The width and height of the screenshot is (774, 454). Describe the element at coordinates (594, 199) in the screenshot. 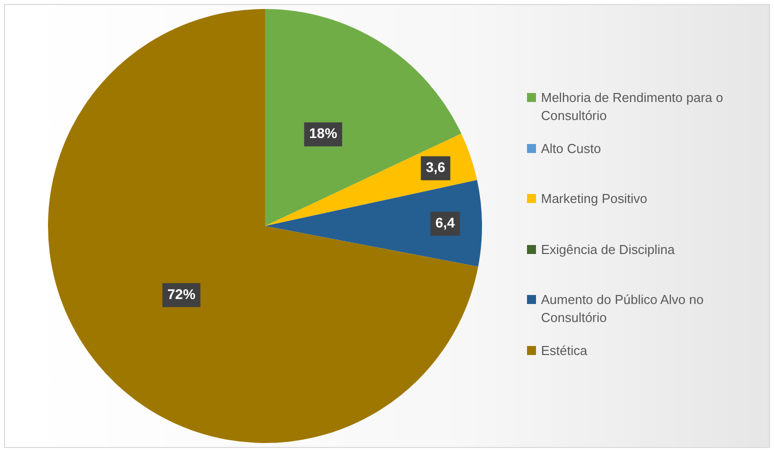

I see `legend-label: Marketing Positivo` at that location.